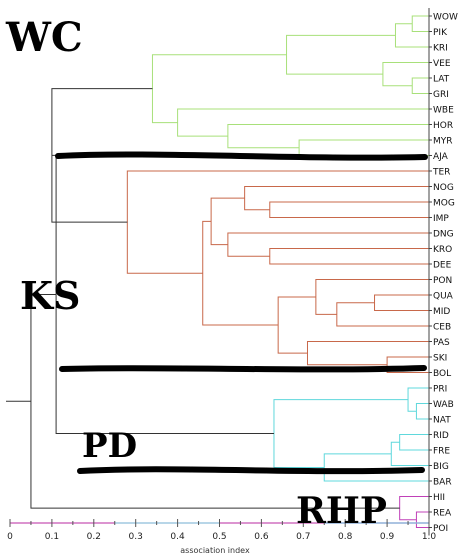  I want to click on leaf-label-pri: PRI, so click(440, 390).